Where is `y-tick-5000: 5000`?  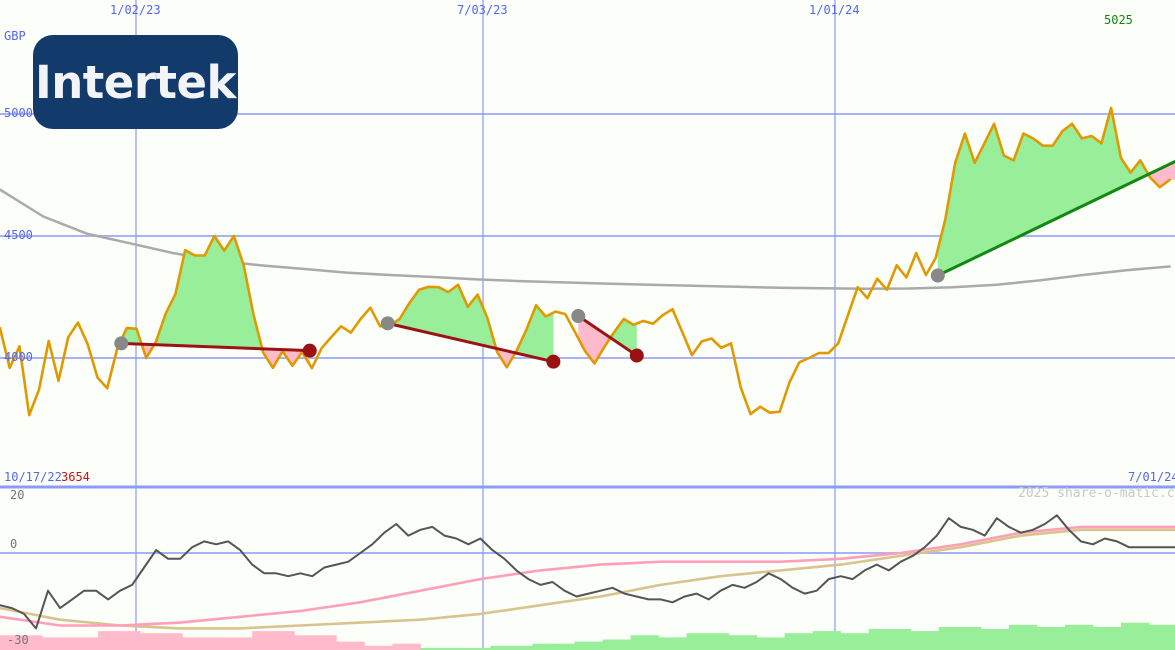
y-tick-5000: 5000 is located at coordinates (18, 113).